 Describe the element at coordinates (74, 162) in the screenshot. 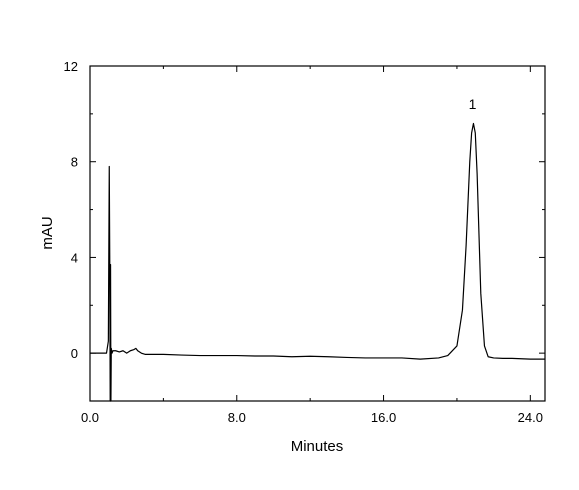

I see `y-tick-label: 8` at that location.